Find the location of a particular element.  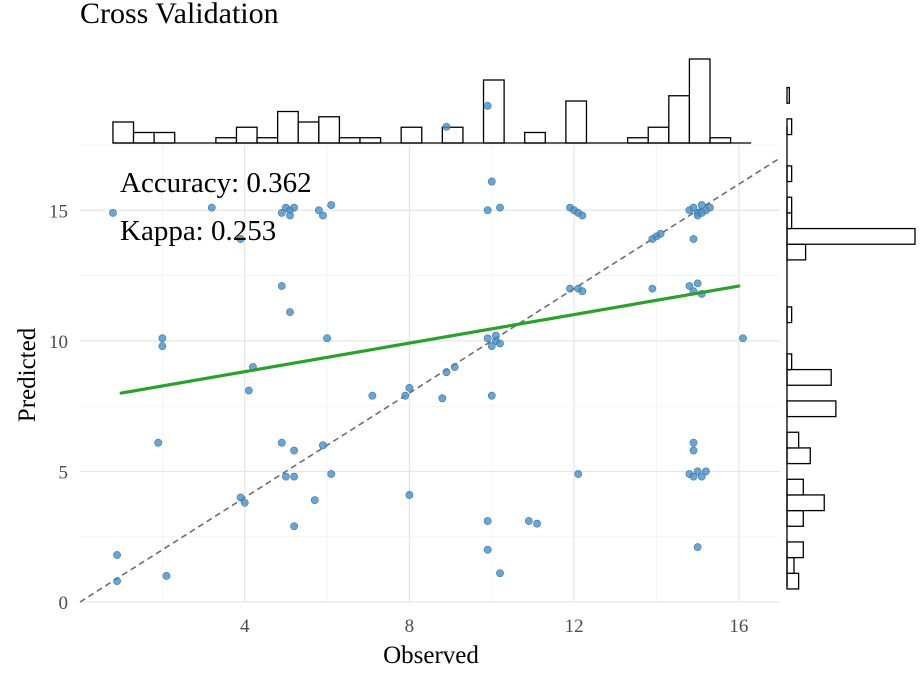

y-tick-label: 15 is located at coordinates (58, 211).